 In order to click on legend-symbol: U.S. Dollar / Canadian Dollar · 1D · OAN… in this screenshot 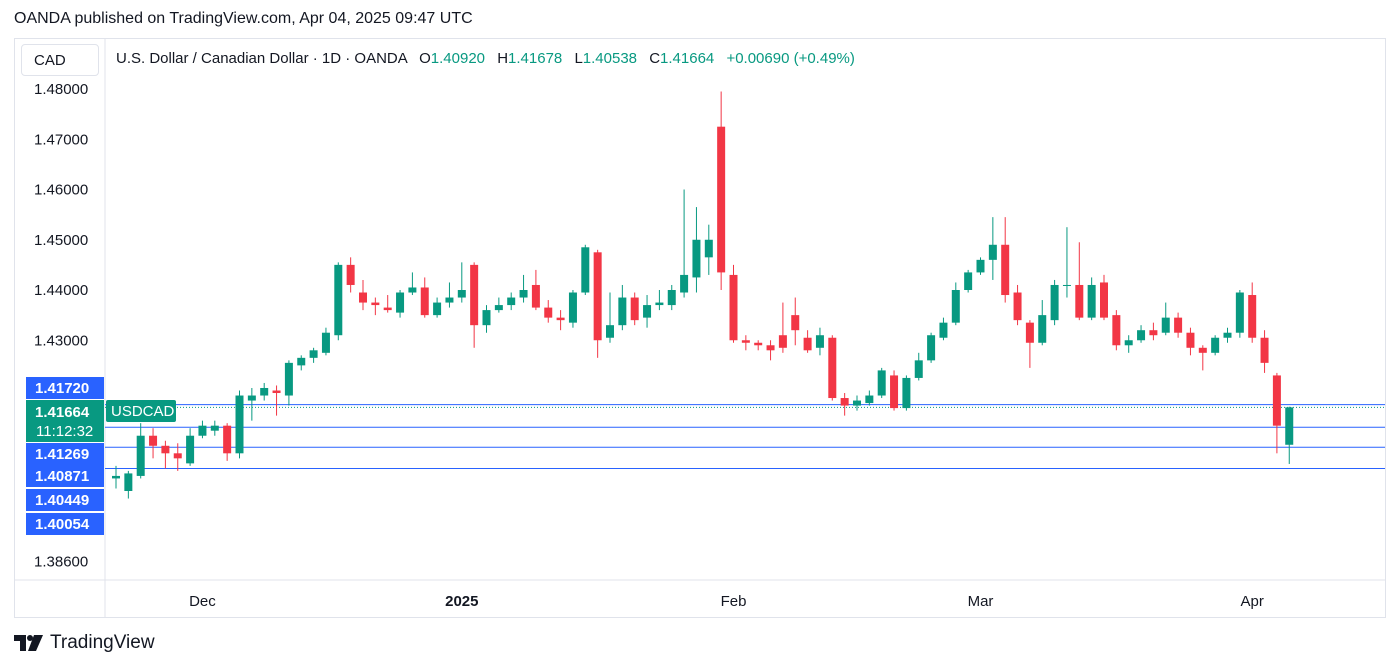, I will do `click(261, 58)`.